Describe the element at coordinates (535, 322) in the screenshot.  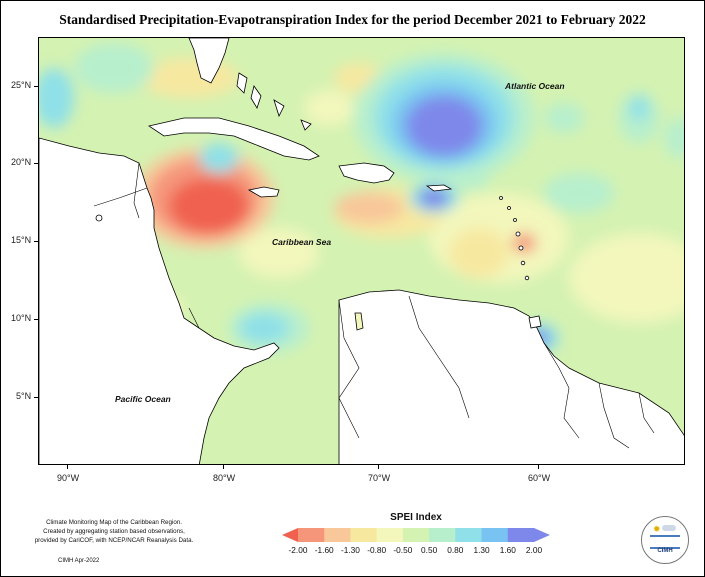
I see `trinidad` at that location.